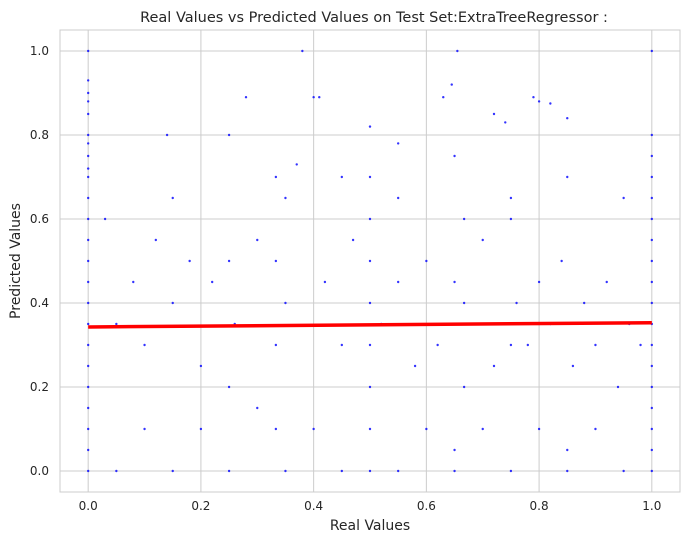  Describe the element at coordinates (39, 471) in the screenshot. I see `y-tick-label: 0.0` at that location.